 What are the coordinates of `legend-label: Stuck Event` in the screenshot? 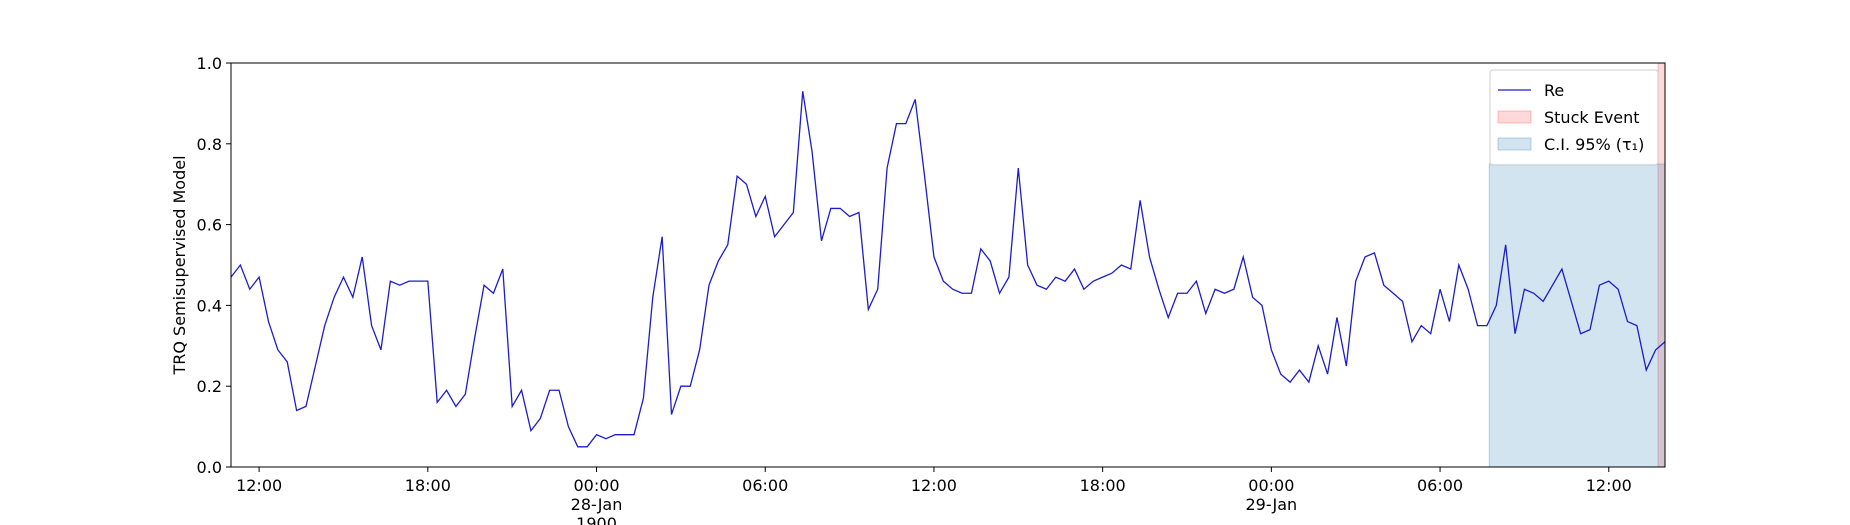 It's located at (1592, 117).